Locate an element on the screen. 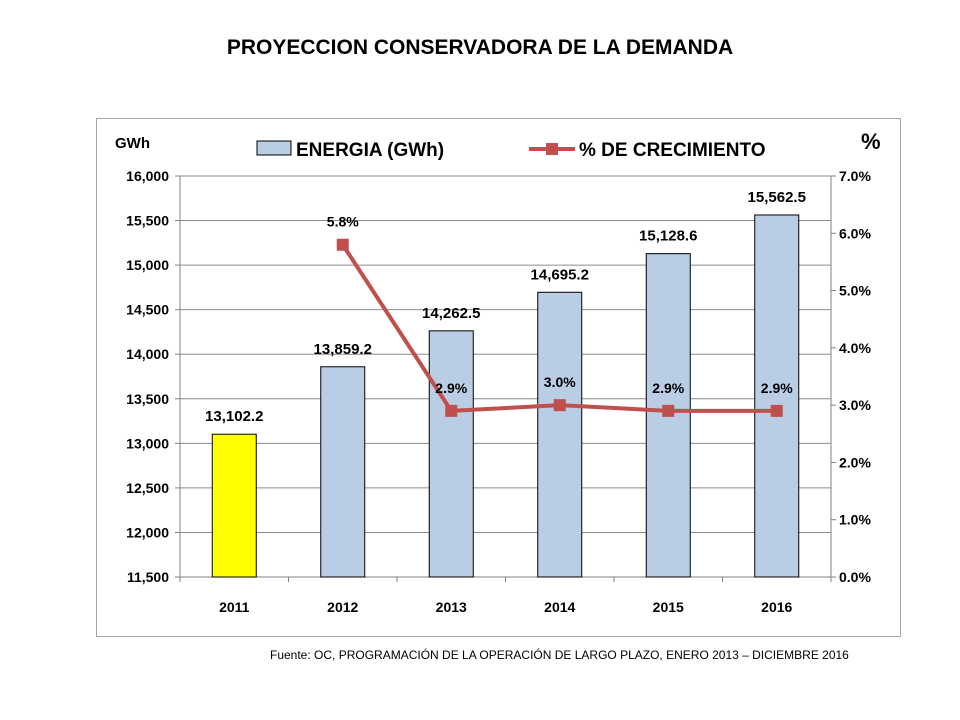  legend: ENERGIA (GWh) % DE CRECIMIENTO is located at coordinates (511, 150).